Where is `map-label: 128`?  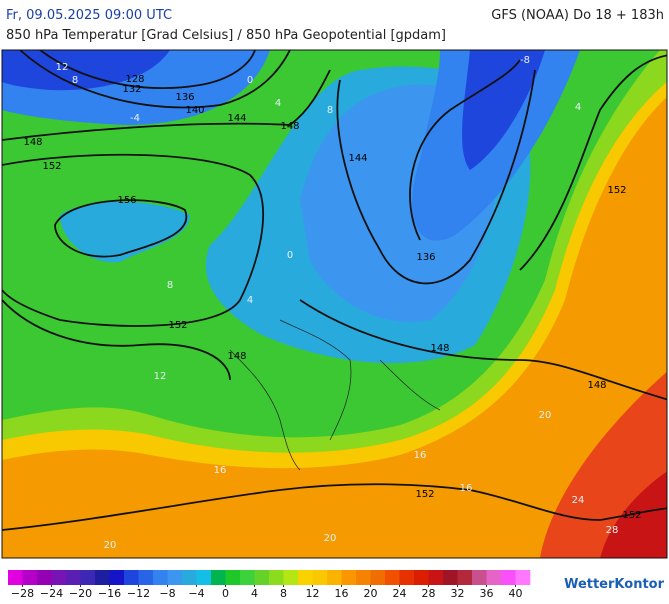
map-label: 128 is located at coordinates (134, 79).